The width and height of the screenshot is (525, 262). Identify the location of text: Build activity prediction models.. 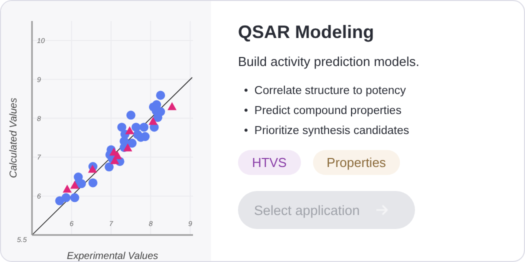
(329, 62).